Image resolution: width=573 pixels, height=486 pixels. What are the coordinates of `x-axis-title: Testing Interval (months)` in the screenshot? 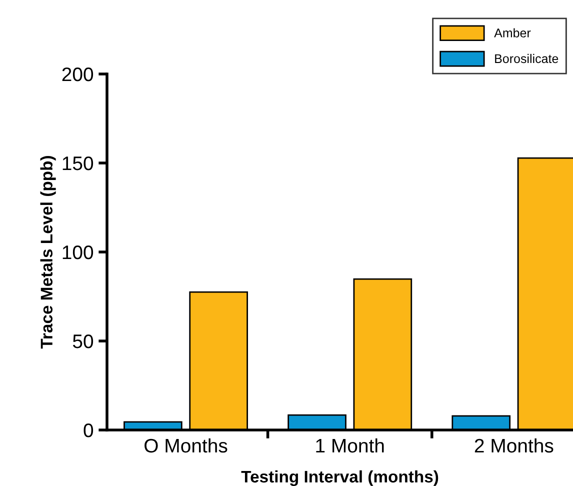 It's located at (339, 478).